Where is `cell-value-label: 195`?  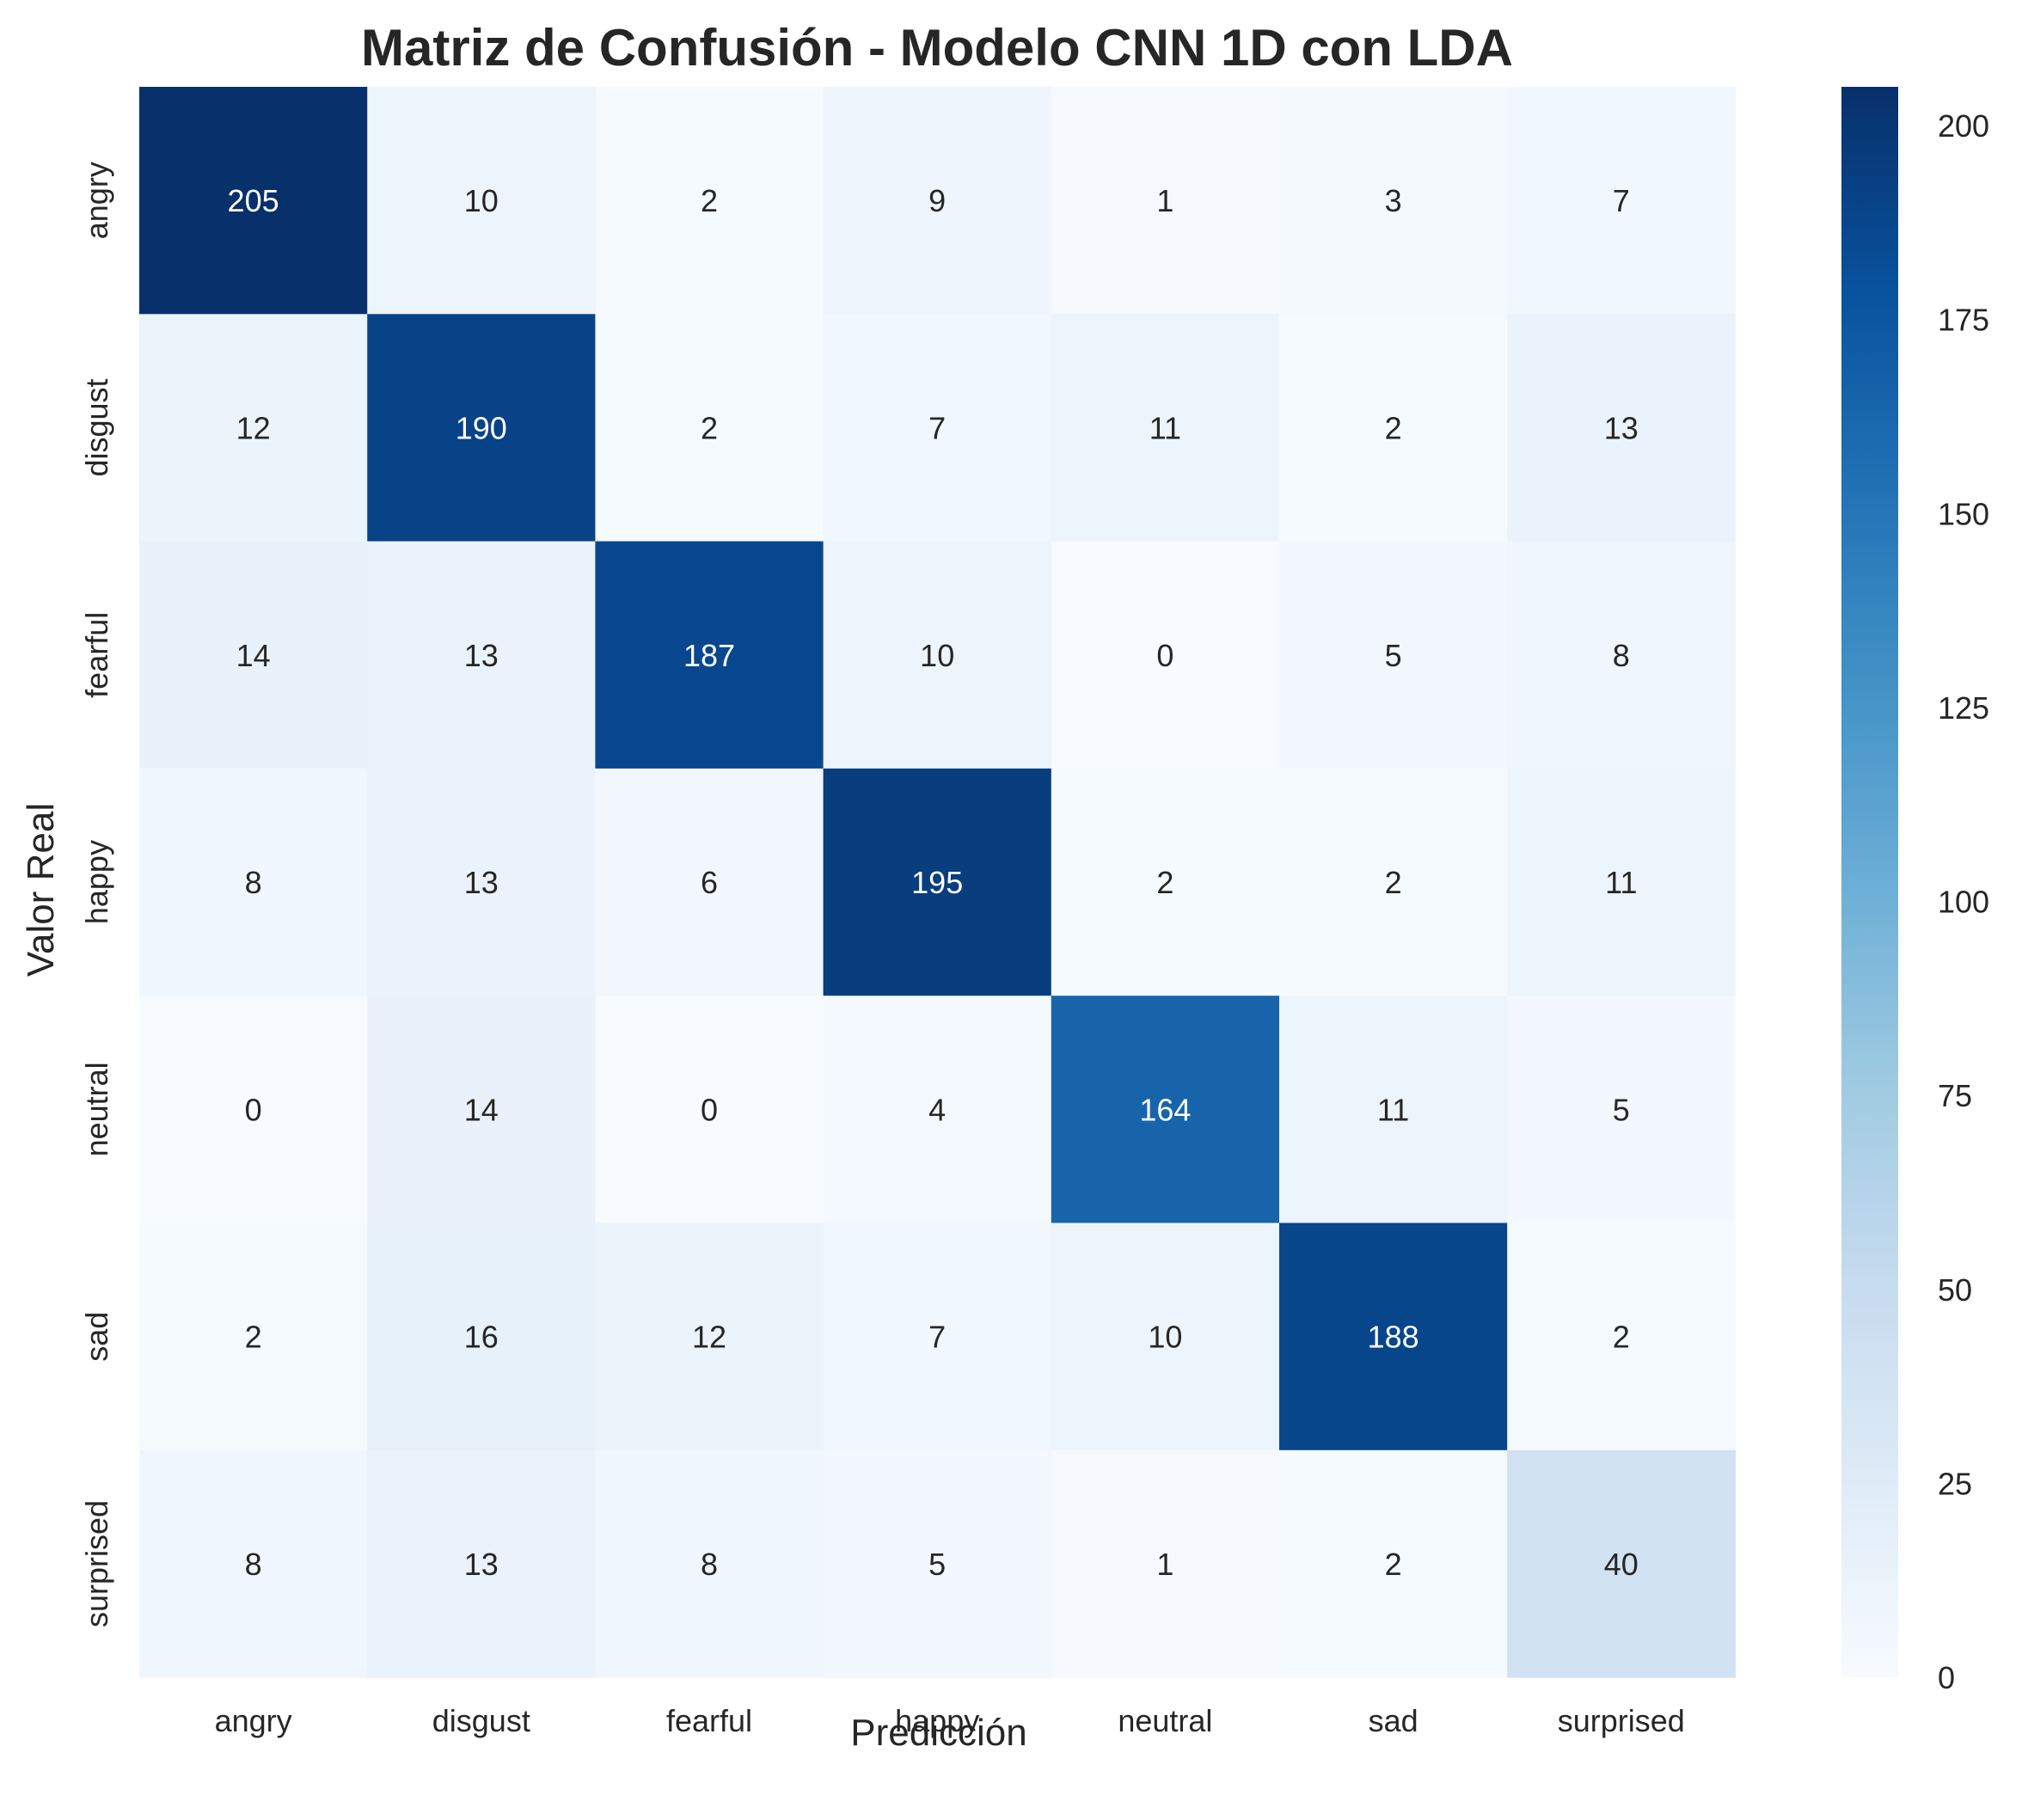 cell-value-label: 195 is located at coordinates (937, 882).